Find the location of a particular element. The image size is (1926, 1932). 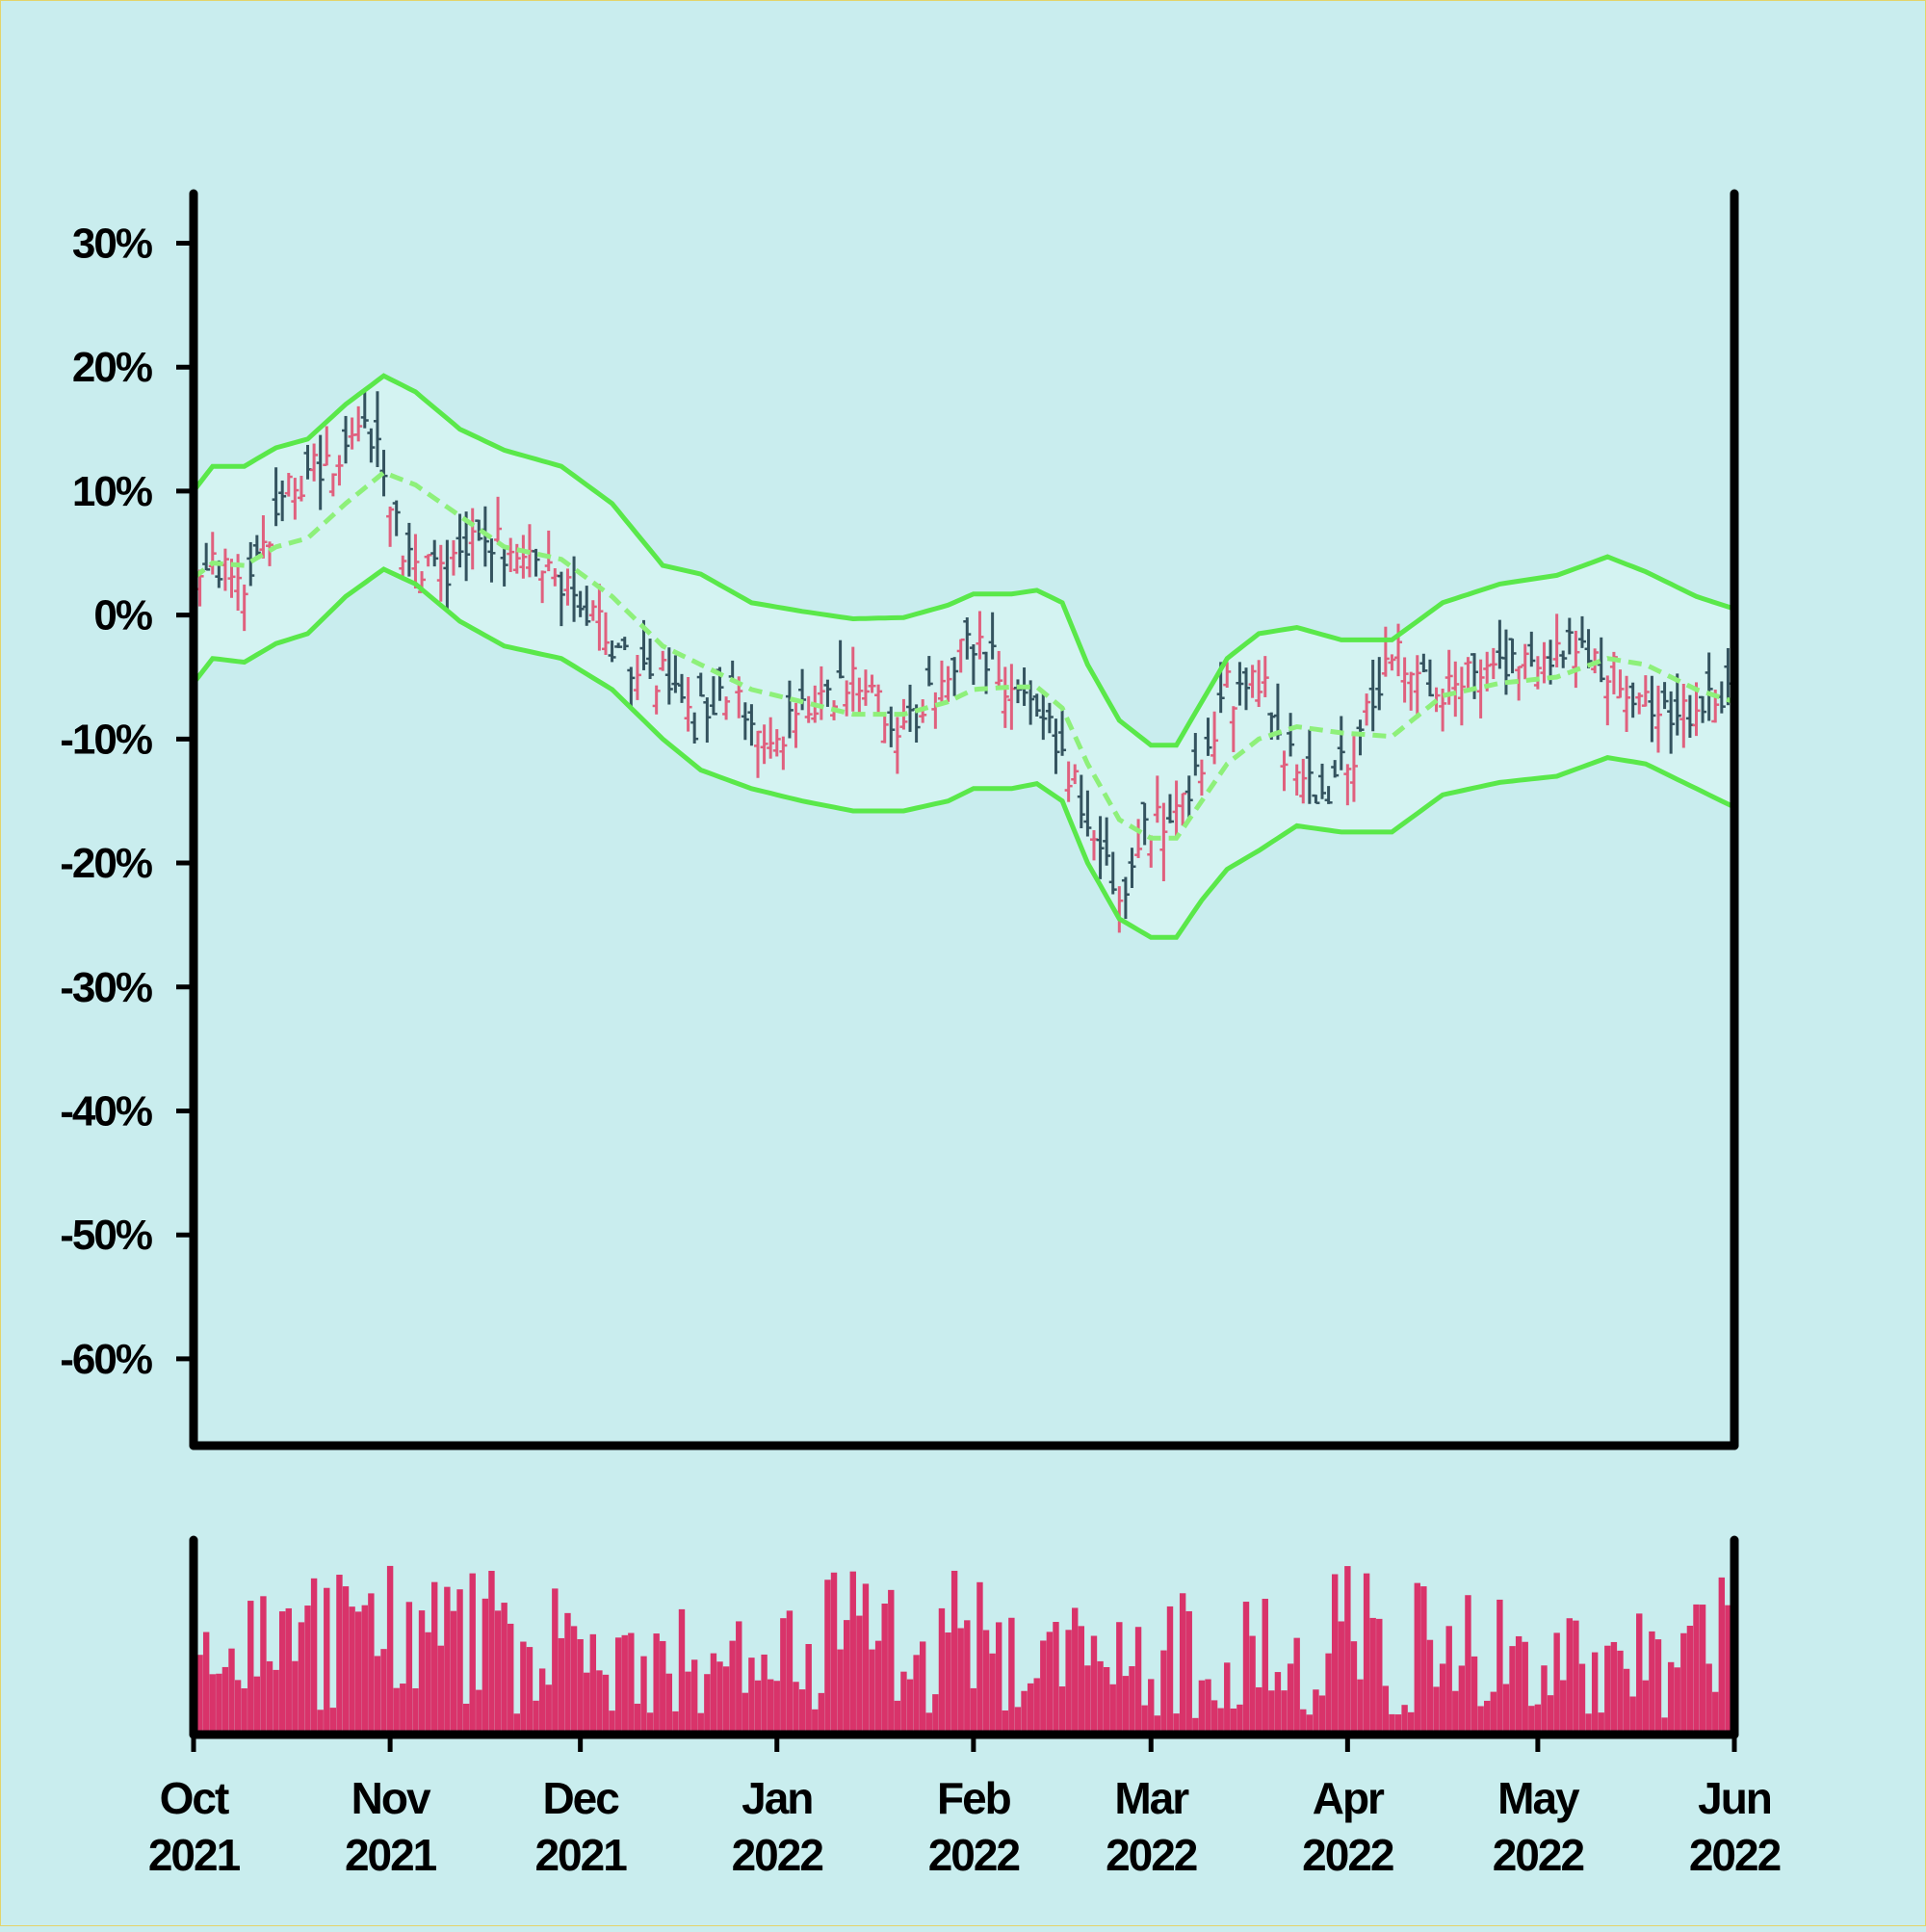

x-tick-year: 2022 is located at coordinates (1151, 1855).